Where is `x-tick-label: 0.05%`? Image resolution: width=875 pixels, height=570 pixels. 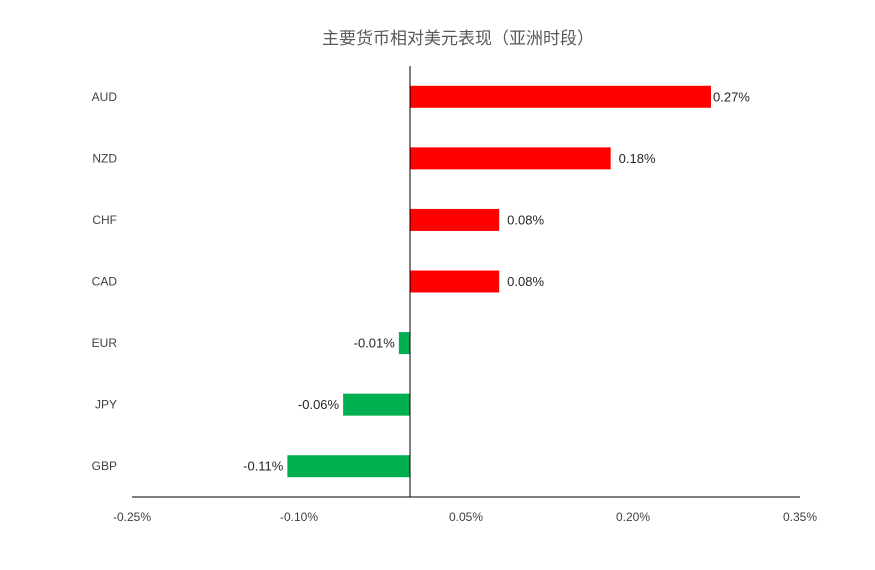 x-tick-label: 0.05% is located at coordinates (466, 517).